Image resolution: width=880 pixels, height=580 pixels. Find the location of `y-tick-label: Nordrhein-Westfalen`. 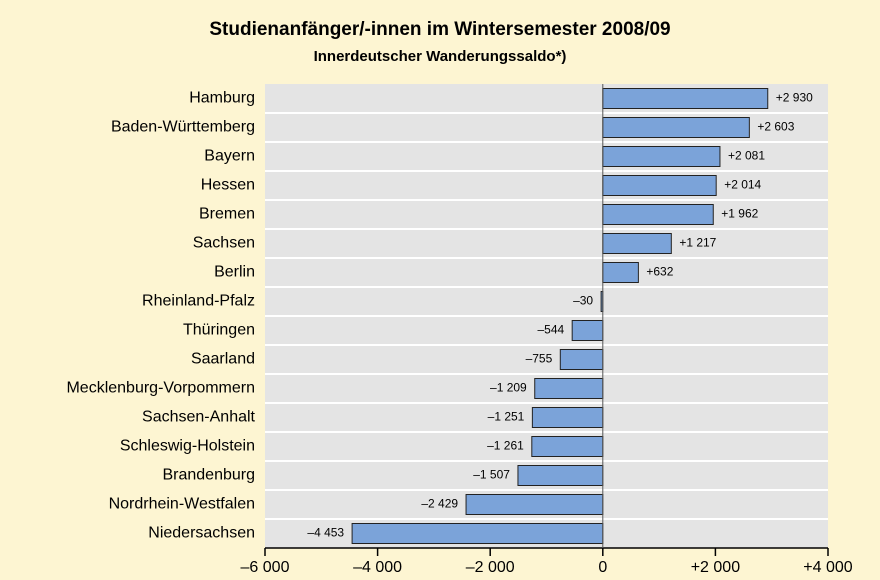

y-tick-label: Nordrhein-Westfalen is located at coordinates (182, 504).